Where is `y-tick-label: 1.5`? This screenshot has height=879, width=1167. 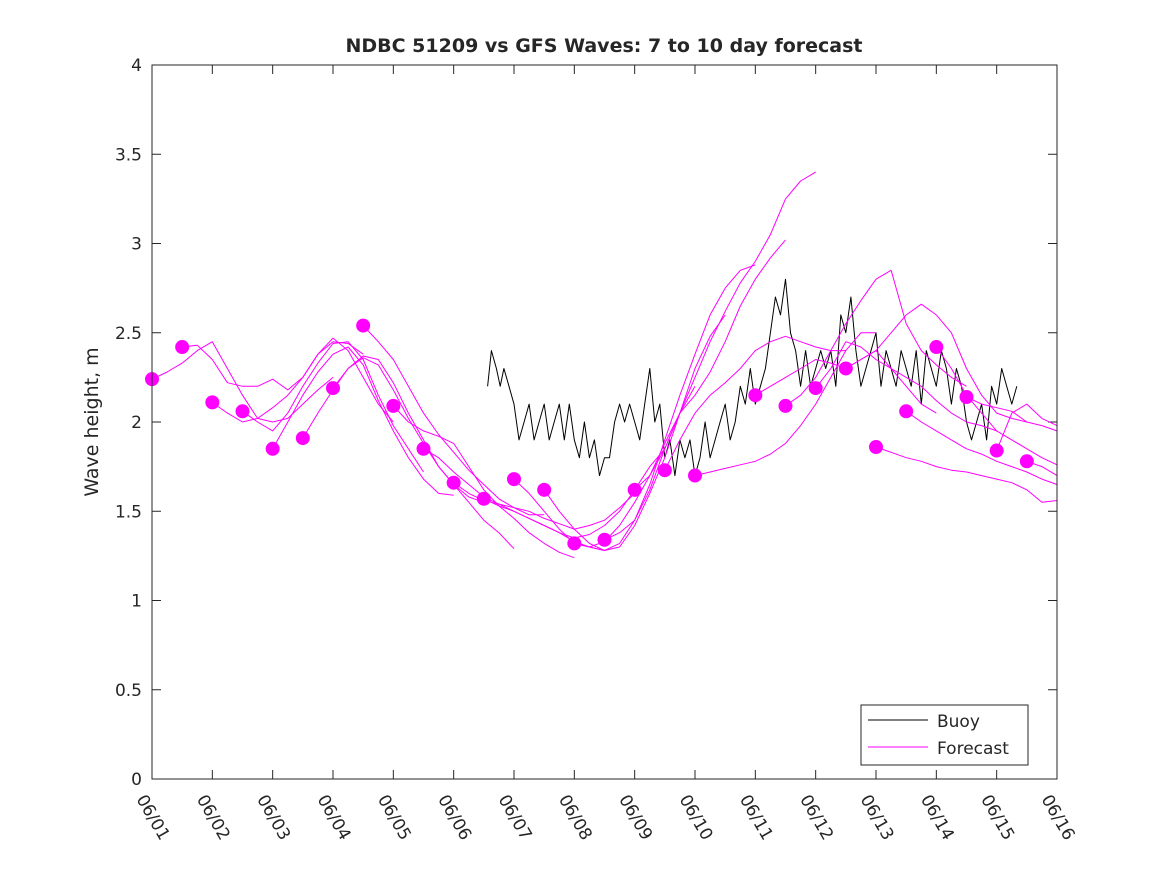 y-tick-label: 1.5 is located at coordinates (128, 512).